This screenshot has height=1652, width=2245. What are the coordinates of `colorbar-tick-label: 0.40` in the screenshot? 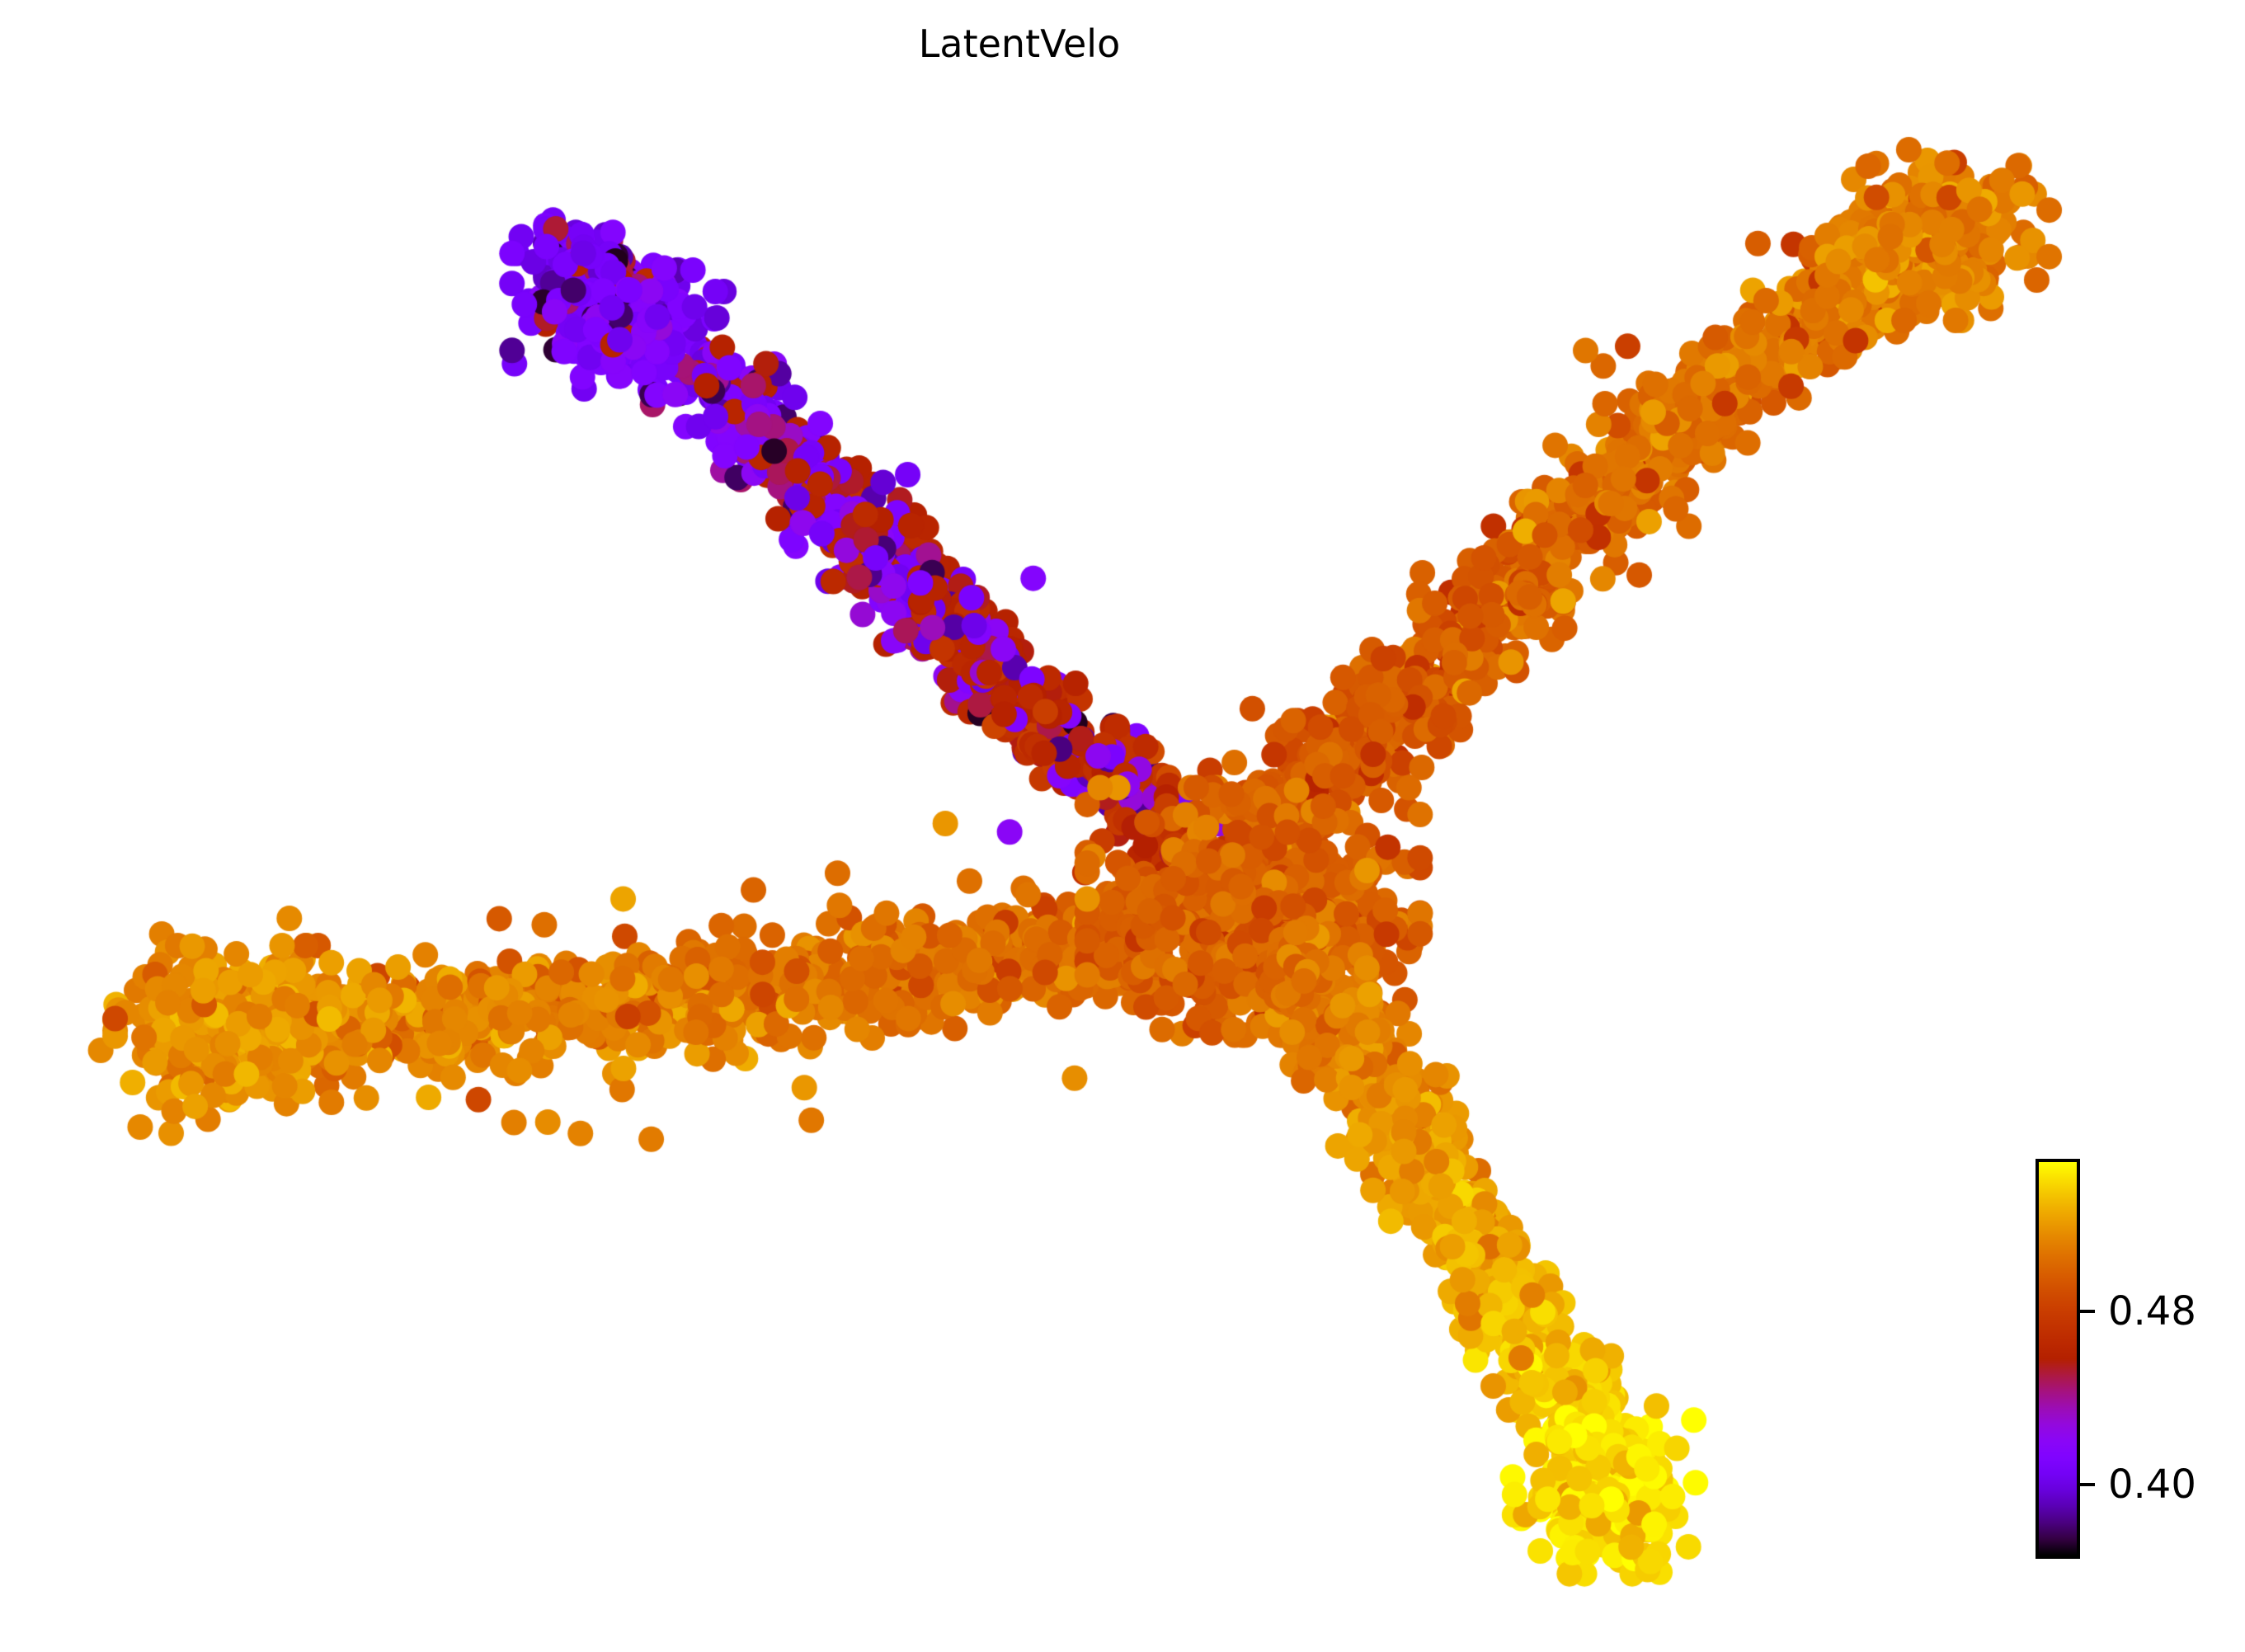 It's located at (2152, 1484).